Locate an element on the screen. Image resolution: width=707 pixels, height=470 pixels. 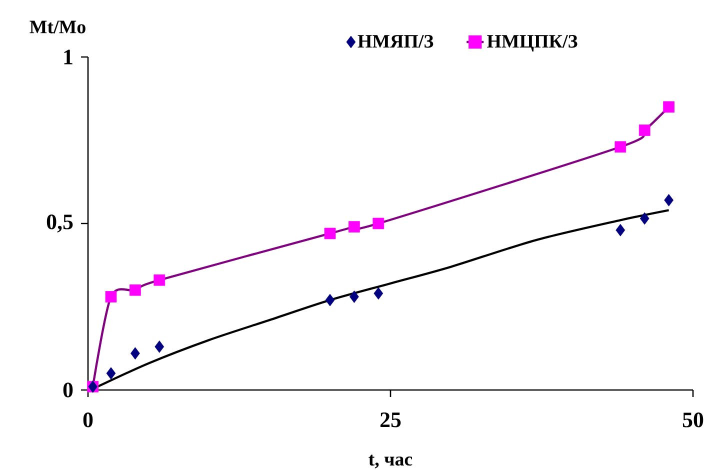
y-axis-title: Mt/Mo is located at coordinates (58, 27).